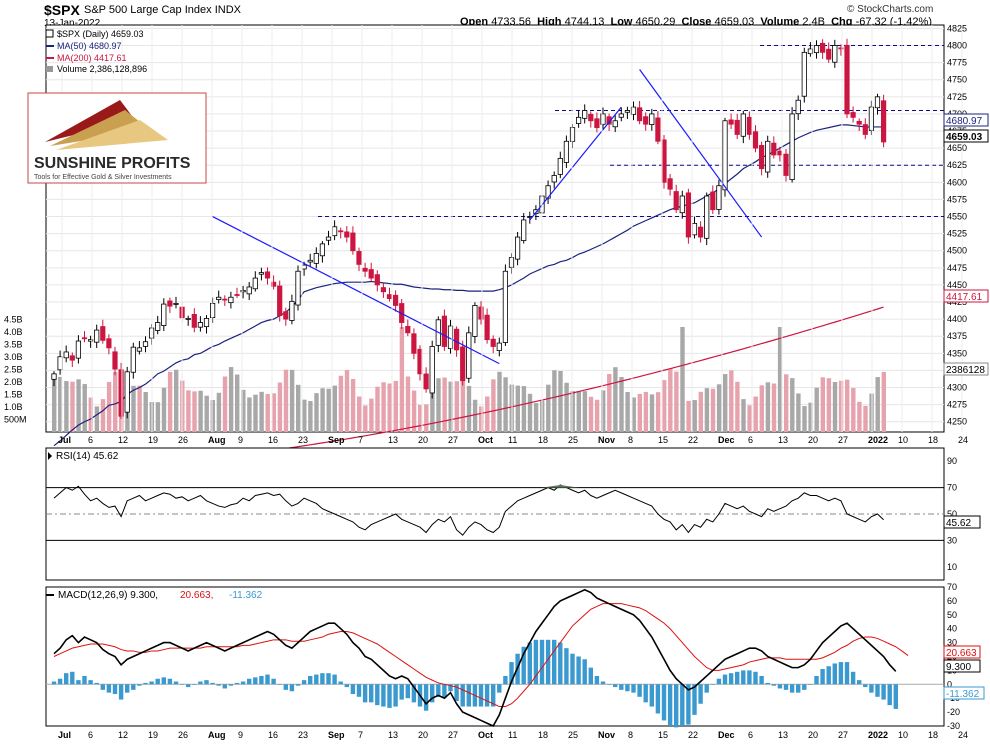 The image size is (990, 744). I want to click on volume-badge-box, so click(966, 369).